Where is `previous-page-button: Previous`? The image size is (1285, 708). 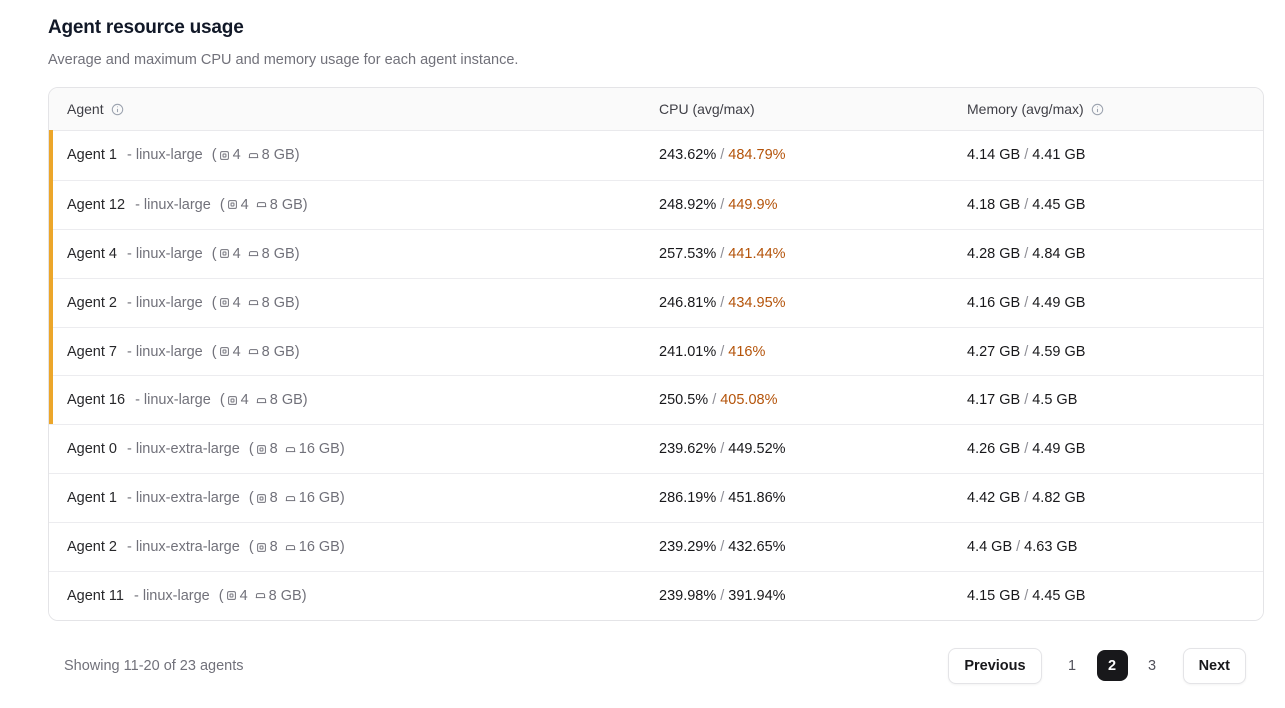
previous-page-button: Previous is located at coordinates (995, 665).